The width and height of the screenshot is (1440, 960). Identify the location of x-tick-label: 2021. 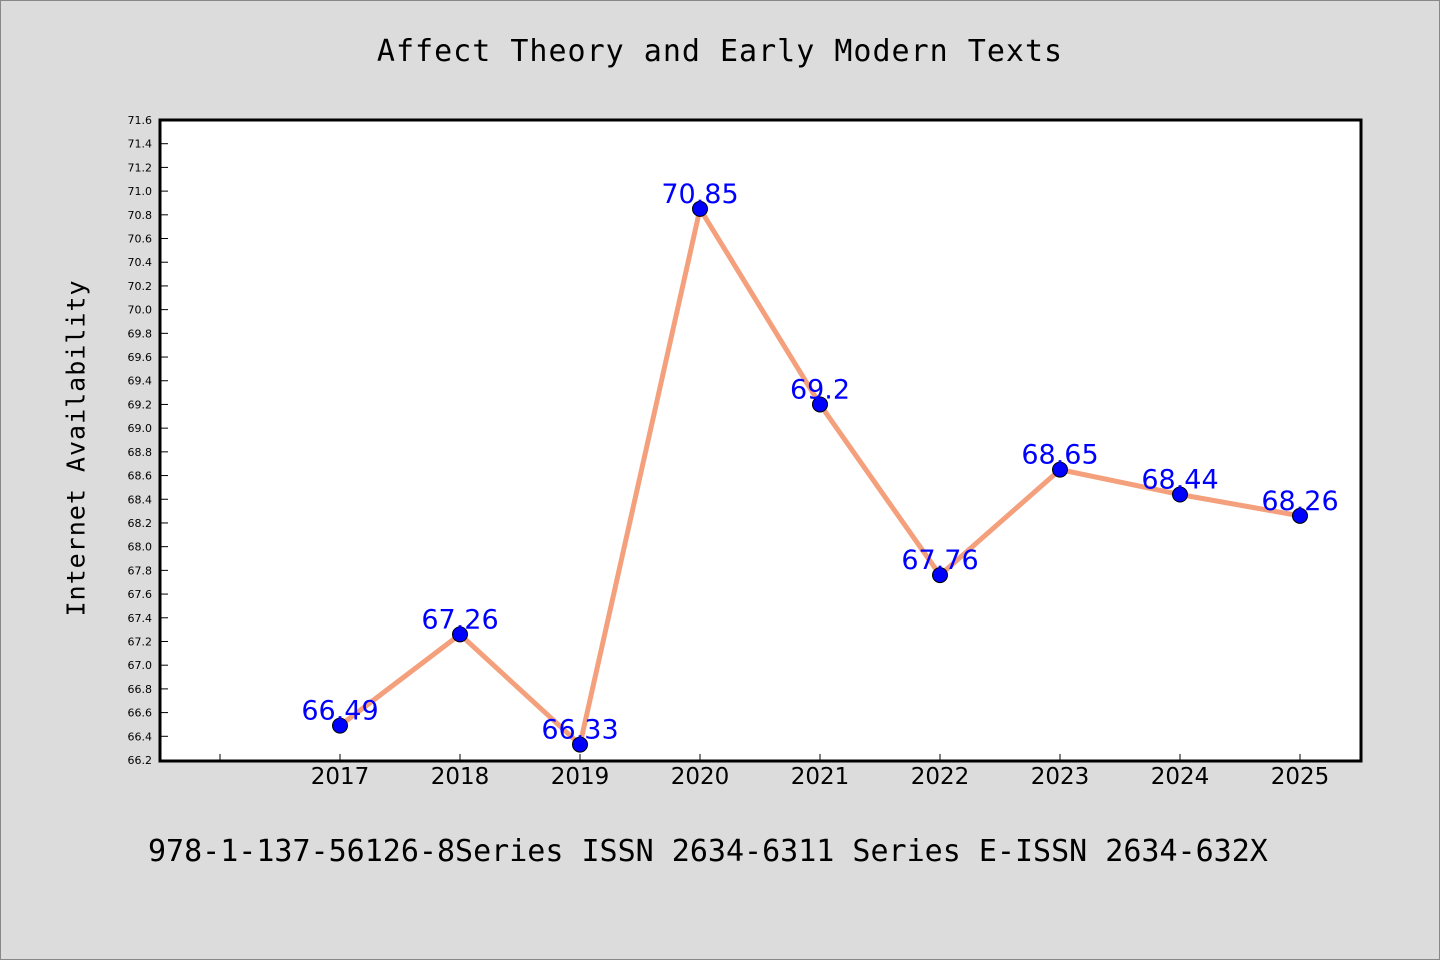
(820, 777).